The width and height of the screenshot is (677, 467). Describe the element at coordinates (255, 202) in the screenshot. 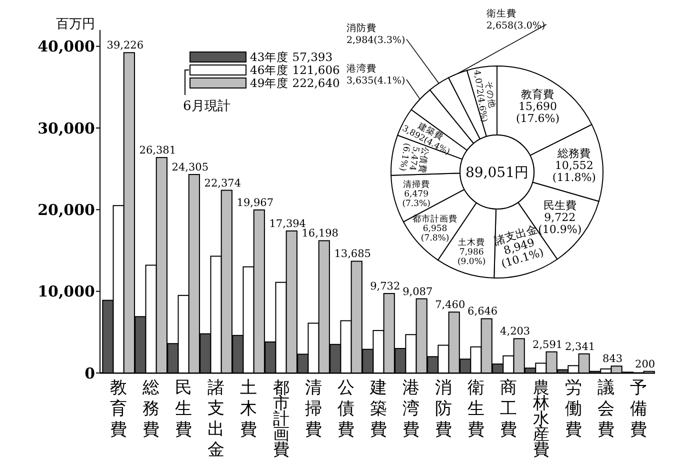

I see `data-label: 19,967` at that location.